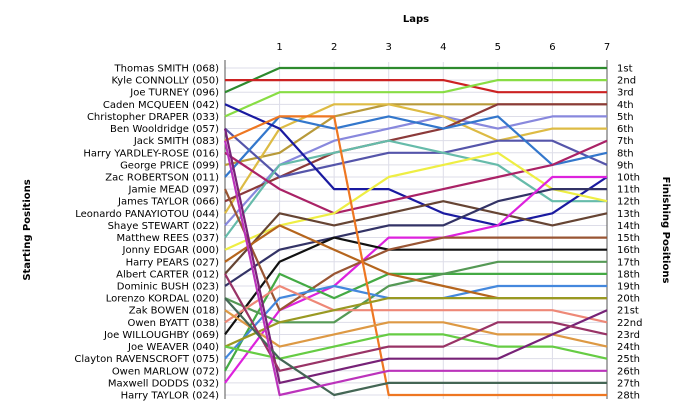 Image resolution: width=700 pixels, height=420 pixels. I want to click on starting-position-label: Harry YARDLEY-ROSE (016), so click(151, 153).